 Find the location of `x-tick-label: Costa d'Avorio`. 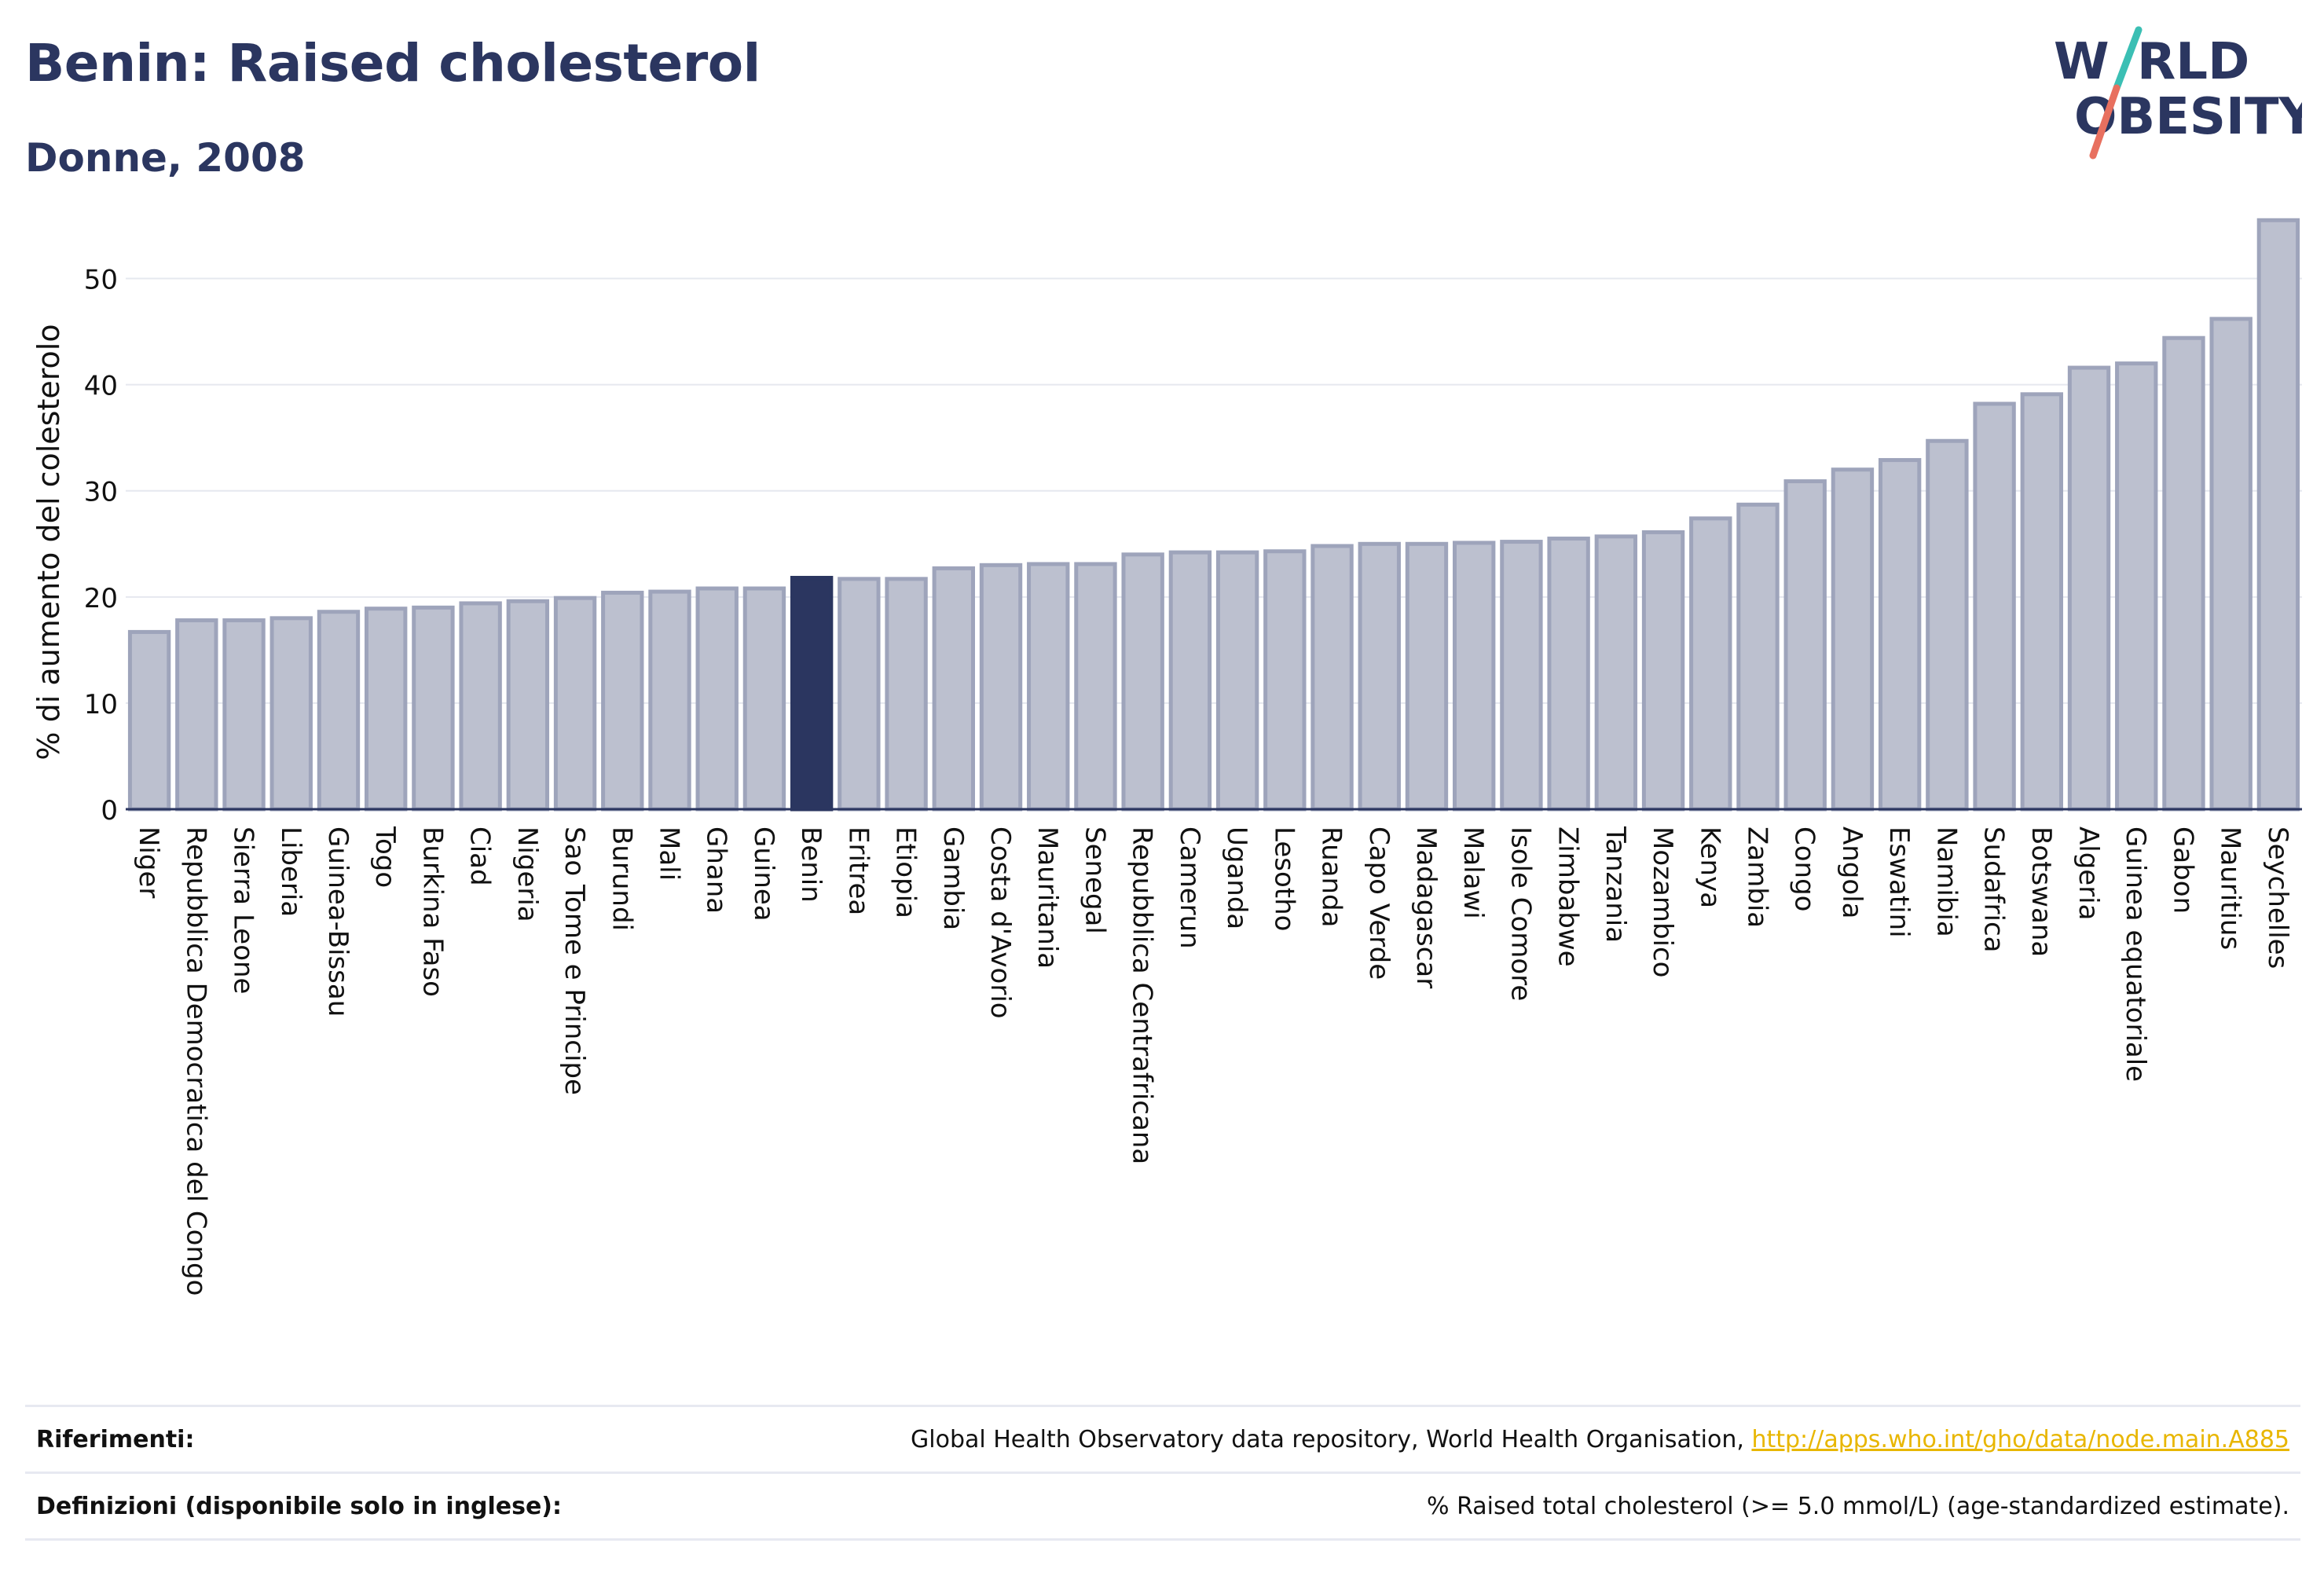

x-tick-label: Costa d'Avorio is located at coordinates (1000, 922).